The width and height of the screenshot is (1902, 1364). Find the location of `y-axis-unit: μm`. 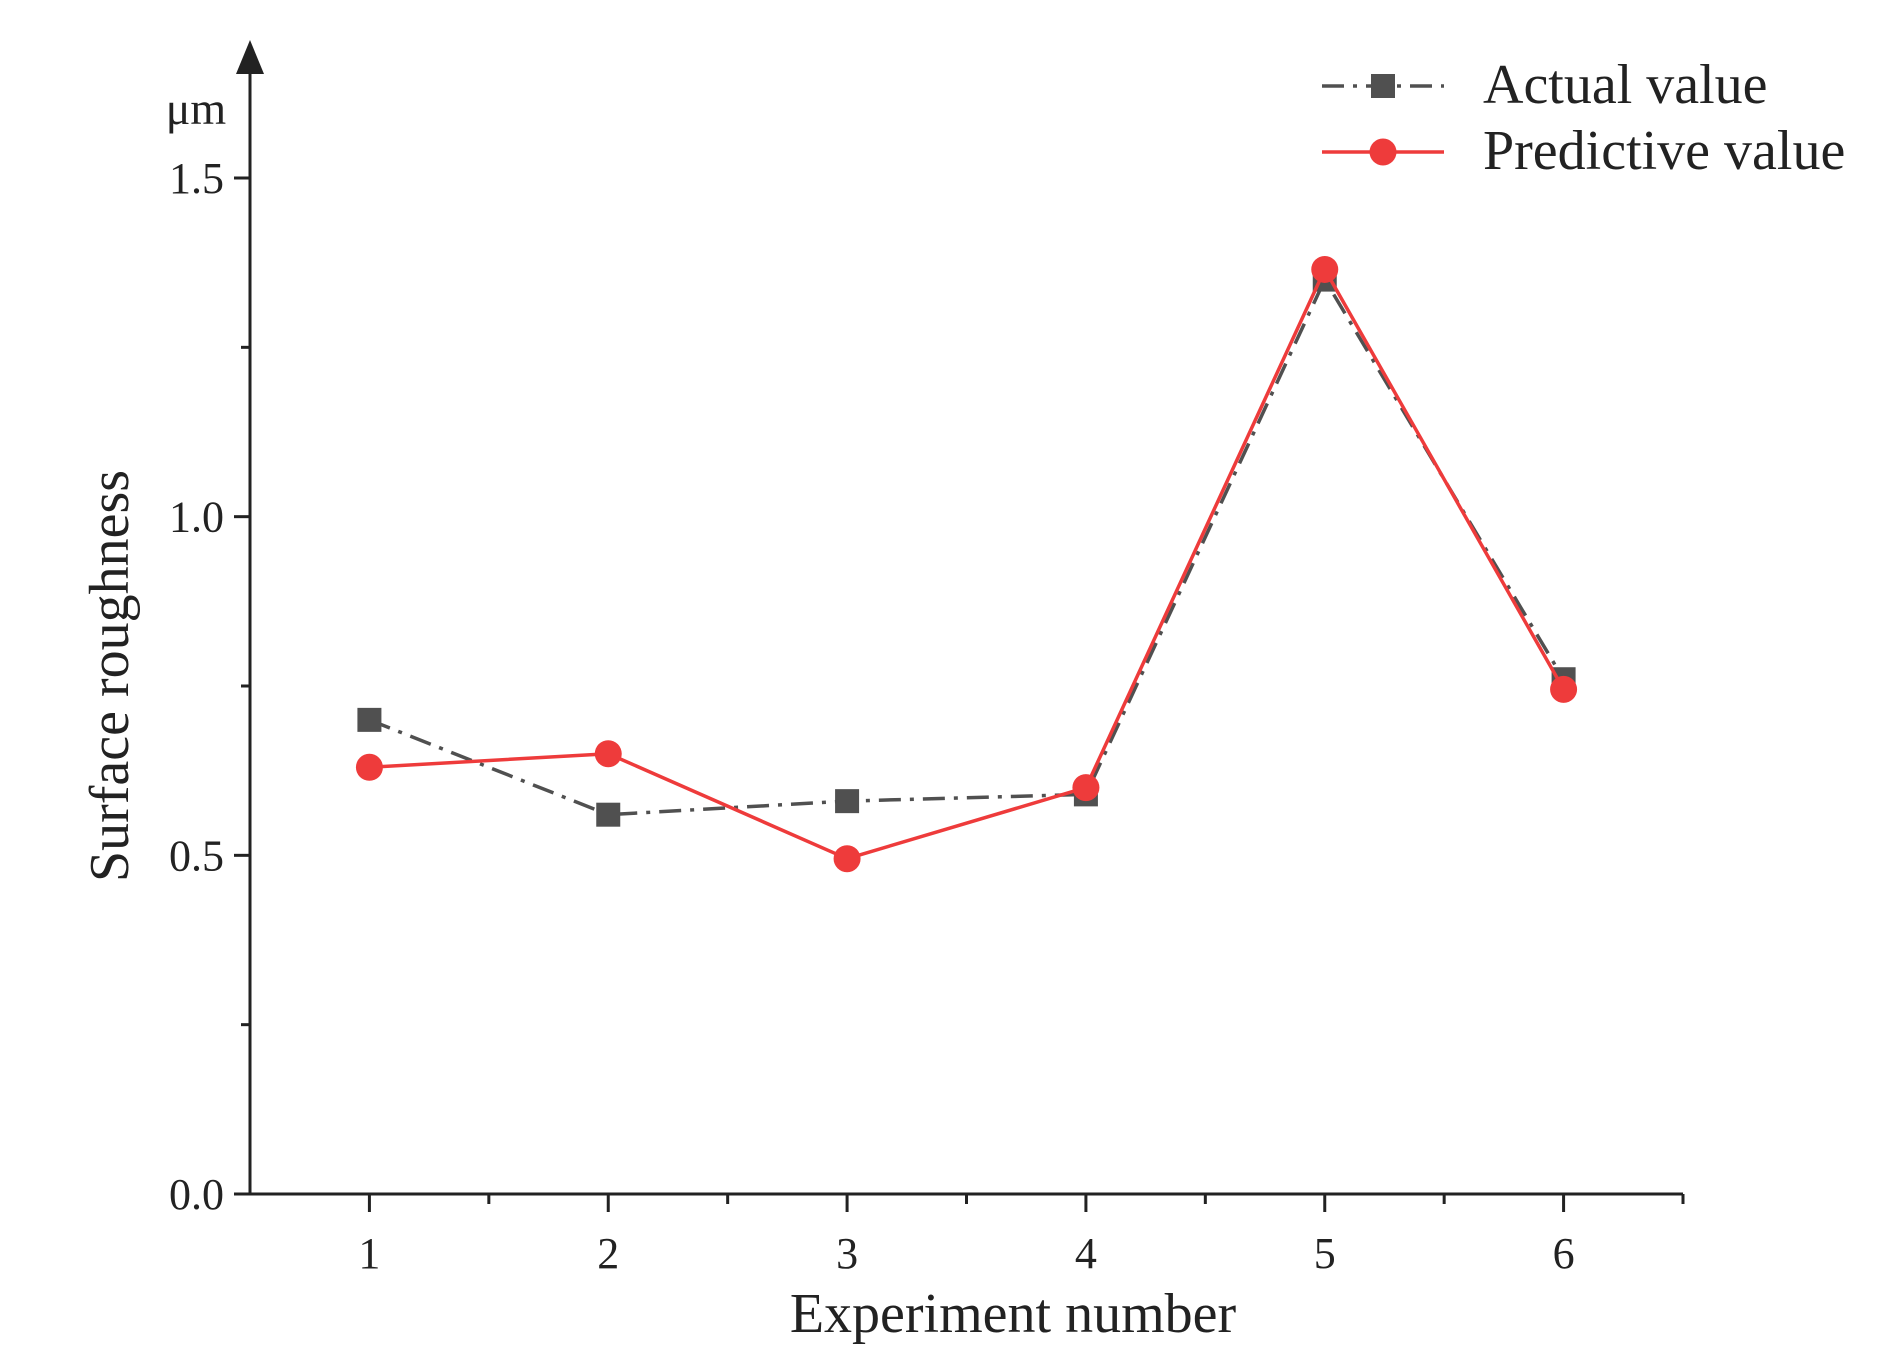

y-axis-unit: μm is located at coordinates (196, 108).